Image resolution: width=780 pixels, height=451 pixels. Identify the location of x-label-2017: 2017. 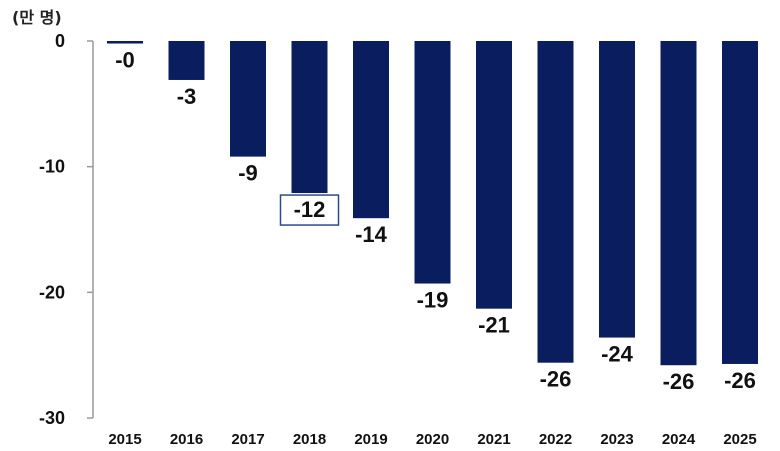
(247, 439).